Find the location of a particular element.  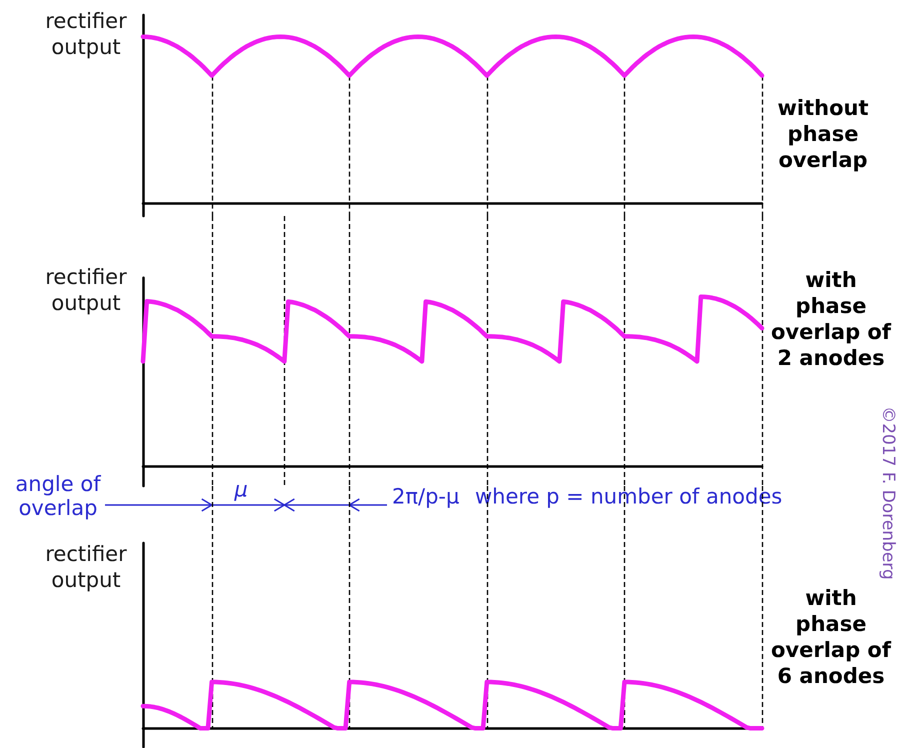

text: angle of overlap is located at coordinates (58, 496).